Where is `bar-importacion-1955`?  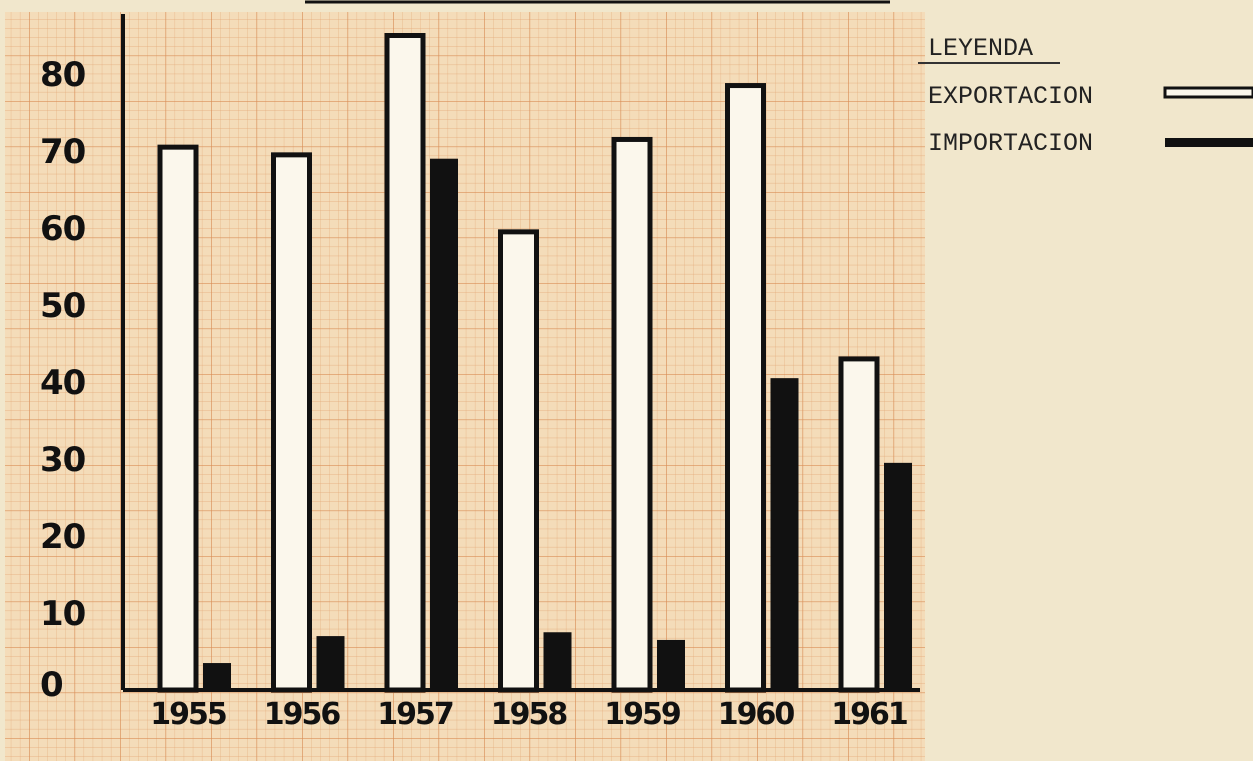
bar-importacion-1955 is located at coordinates (217, 676).